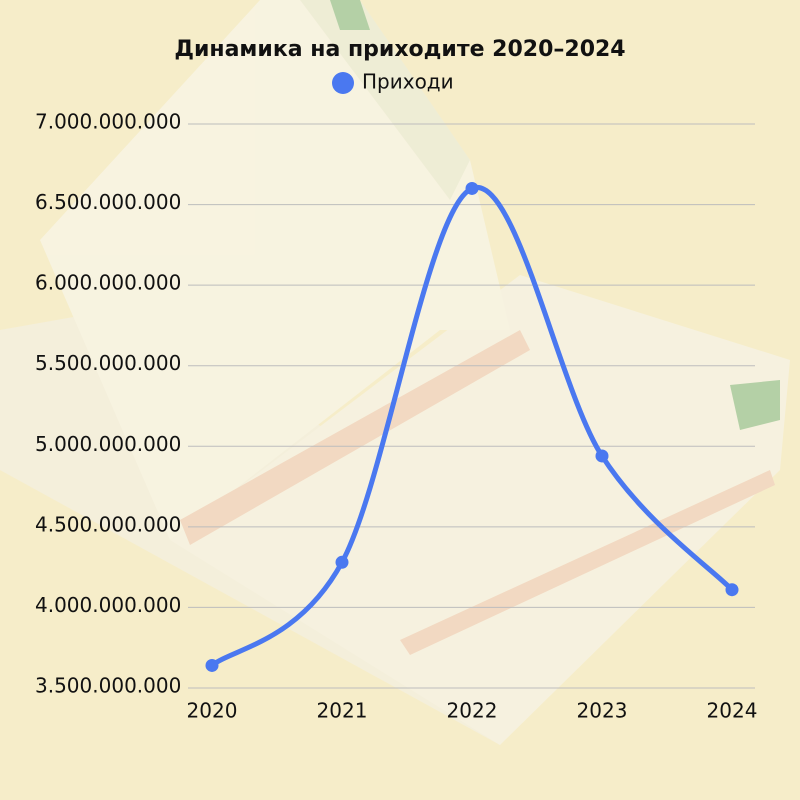 The width and height of the screenshot is (800, 800). What do you see at coordinates (212, 711) in the screenshot?
I see `x-tick-label: 2020` at bounding box center [212, 711].